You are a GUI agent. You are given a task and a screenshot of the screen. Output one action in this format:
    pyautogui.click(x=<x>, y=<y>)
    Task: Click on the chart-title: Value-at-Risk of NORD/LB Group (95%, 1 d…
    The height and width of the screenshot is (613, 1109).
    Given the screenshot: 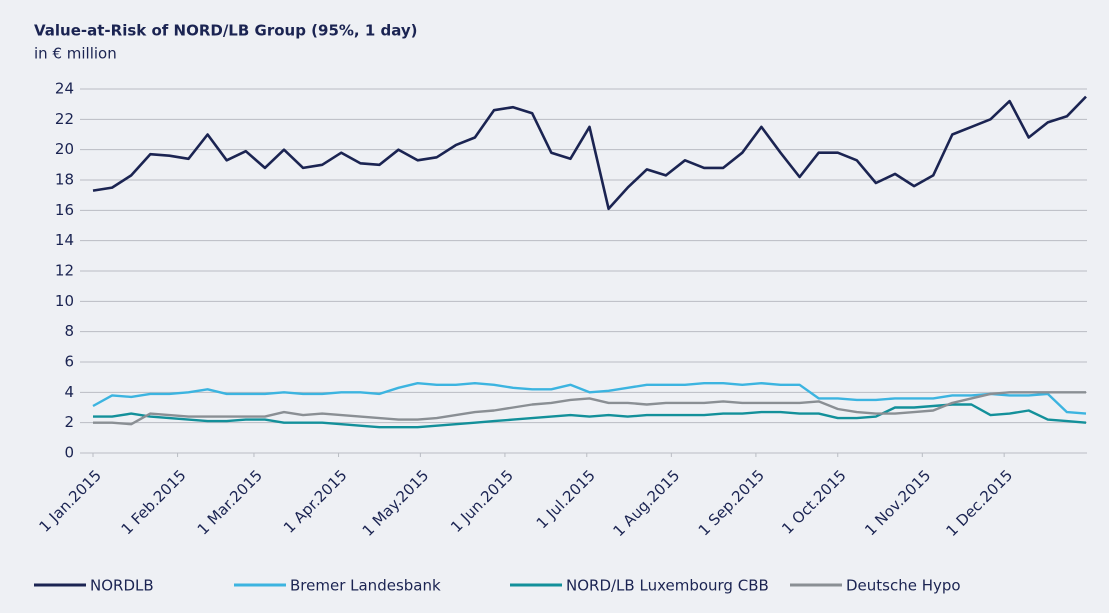 What is the action you would take?
    pyautogui.click(x=226, y=31)
    